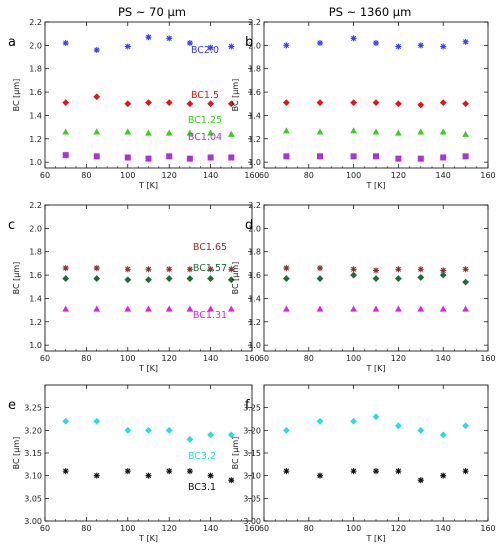  What do you see at coordinates (148, 313) in the screenshot?
I see `series-2: BC1.31` at bounding box center [148, 313].